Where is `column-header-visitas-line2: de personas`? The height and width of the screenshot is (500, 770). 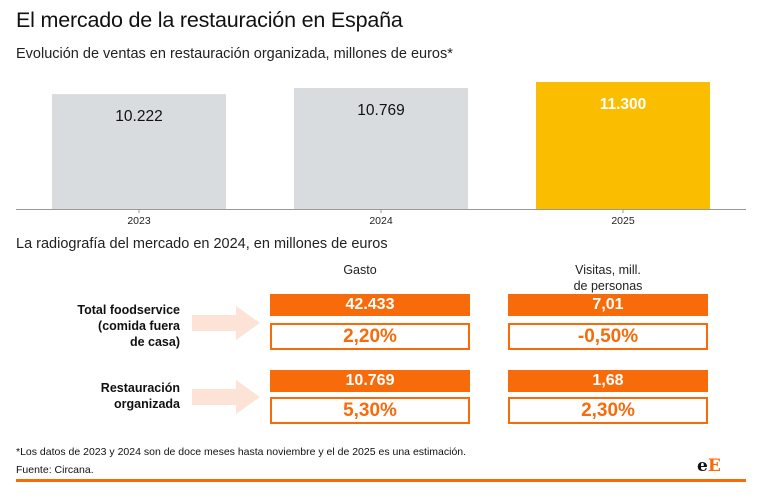
column-header-visitas-line2: de personas is located at coordinates (608, 286).